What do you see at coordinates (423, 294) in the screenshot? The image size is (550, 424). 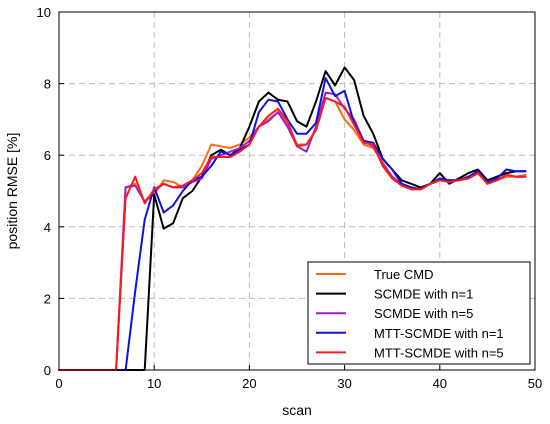 I see `legend-label-2: SCMDE with n=1` at bounding box center [423, 294].